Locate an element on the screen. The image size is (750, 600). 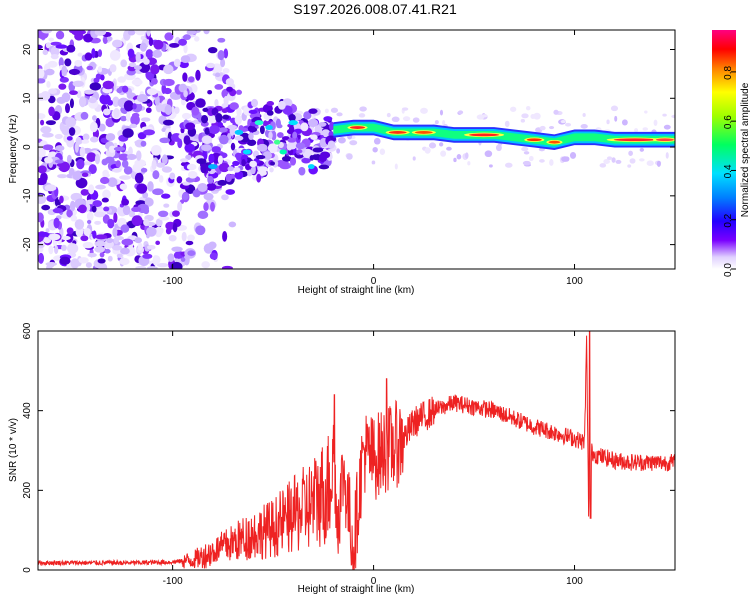
colorbar-tick-label: 0.8 is located at coordinates (728, 72).